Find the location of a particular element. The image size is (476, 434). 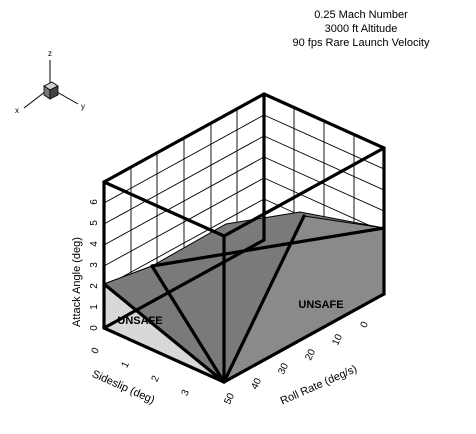

z-tick: 4 is located at coordinates (94, 244).